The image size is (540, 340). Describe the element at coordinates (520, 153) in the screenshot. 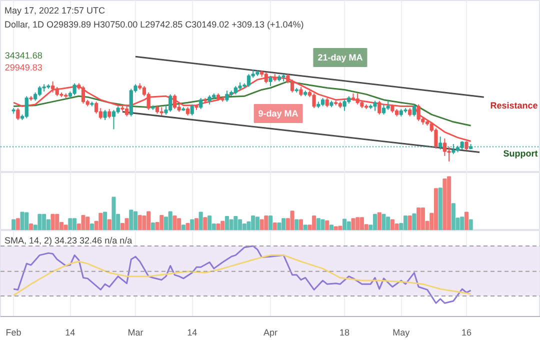

I see `annotation: Support` at that location.